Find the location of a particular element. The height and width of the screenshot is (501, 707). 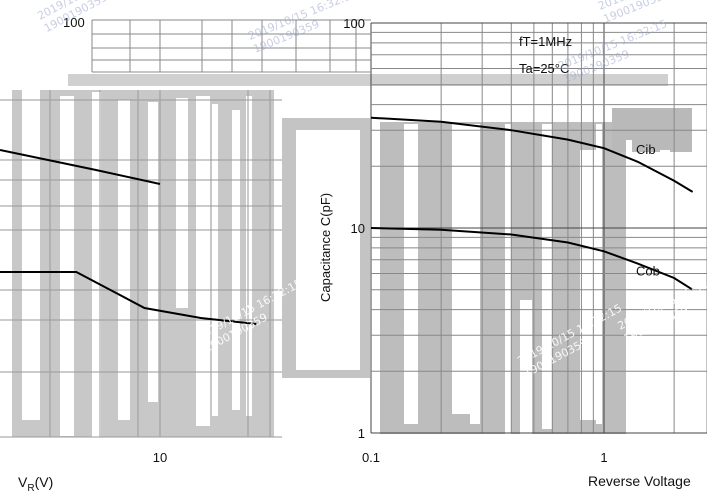

series-line-cob is located at coordinates (532, 259).